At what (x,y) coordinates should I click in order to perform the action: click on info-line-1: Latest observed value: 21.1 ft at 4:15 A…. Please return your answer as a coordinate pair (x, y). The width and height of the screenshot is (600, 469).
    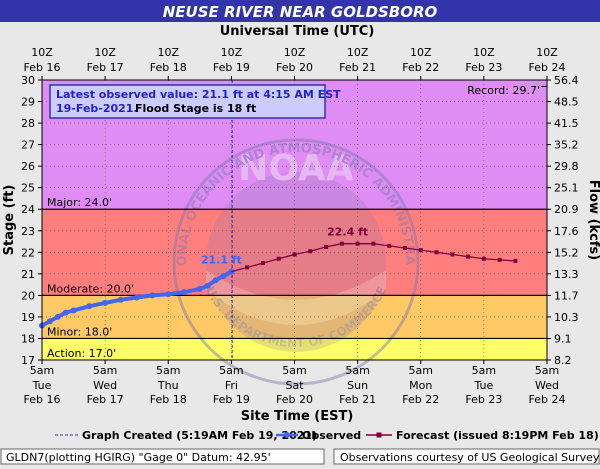
    Looking at the image, I should click on (198, 94).